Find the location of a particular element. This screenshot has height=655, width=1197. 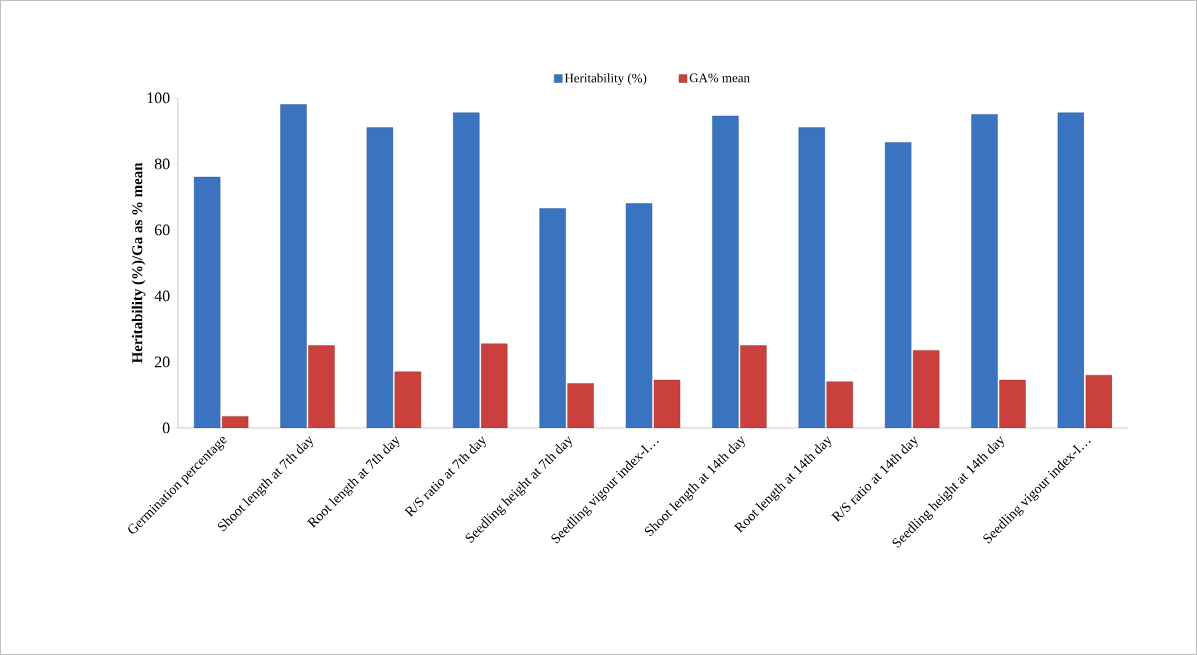

y-tick-label: 60 is located at coordinates (162, 230).